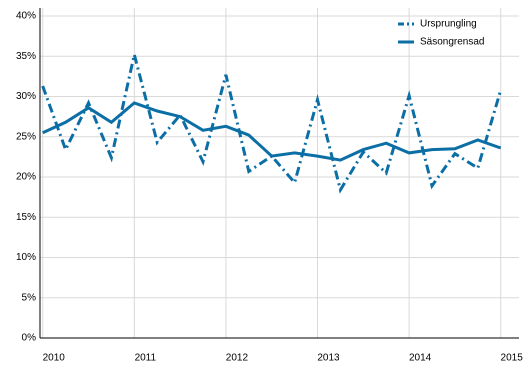 The height and width of the screenshot is (383, 529). I want to click on y-tick-label: 15%, so click(26, 217).